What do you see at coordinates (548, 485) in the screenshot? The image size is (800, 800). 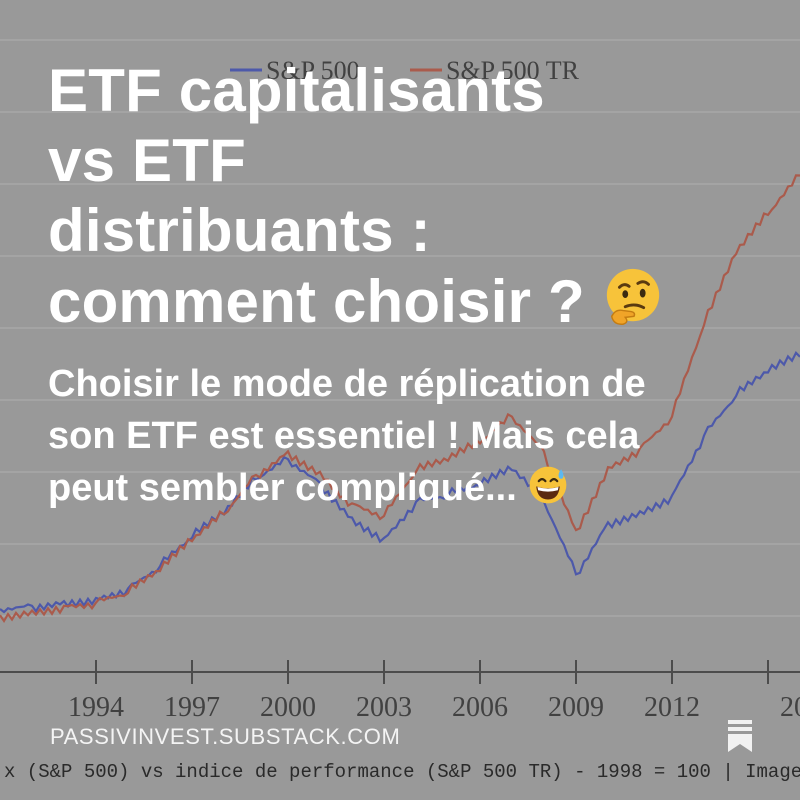 I see `grinning-face-with-sweat-icon` at bounding box center [548, 485].